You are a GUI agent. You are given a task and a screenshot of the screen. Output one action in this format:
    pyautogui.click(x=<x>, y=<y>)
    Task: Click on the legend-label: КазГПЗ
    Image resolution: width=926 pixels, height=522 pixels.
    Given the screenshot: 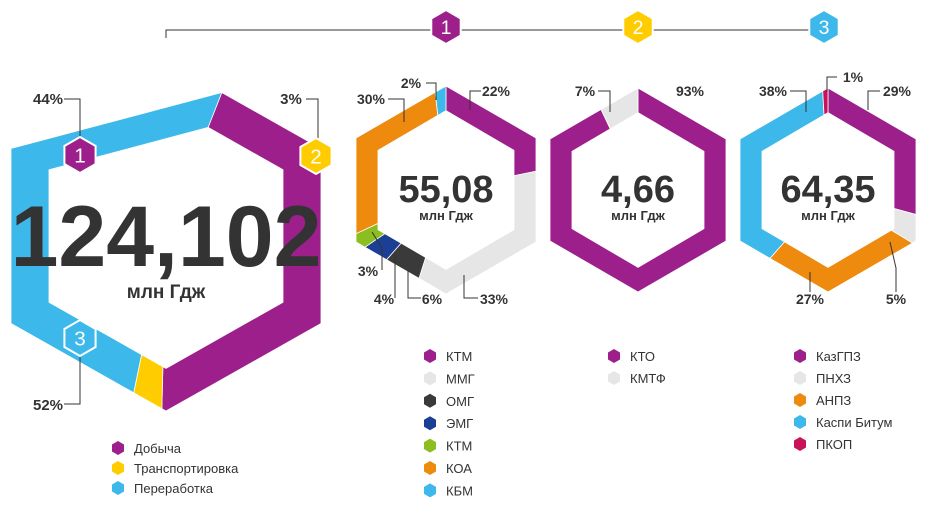 What is the action you would take?
    pyautogui.click(x=838, y=356)
    